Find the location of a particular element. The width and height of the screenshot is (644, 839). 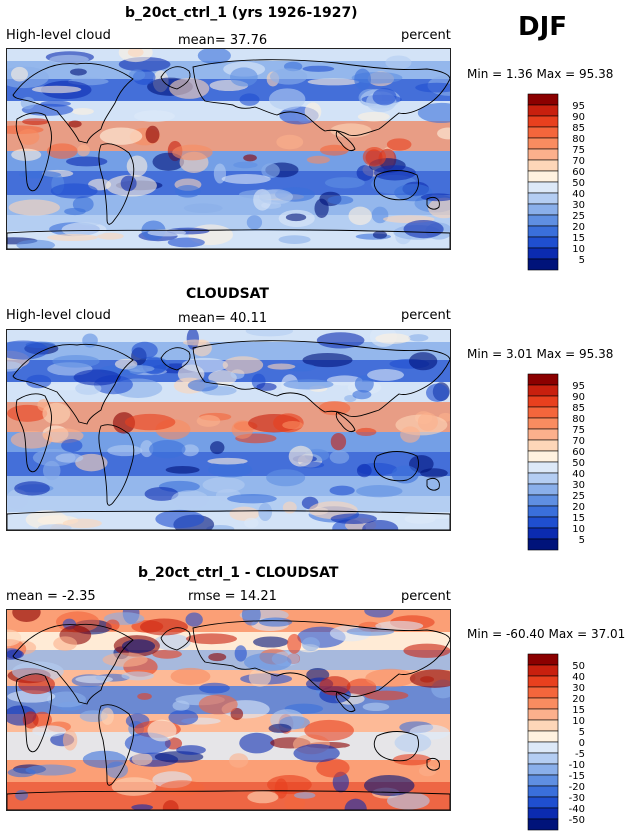

colorbar-label: 75 is located at coordinates (578, 150).